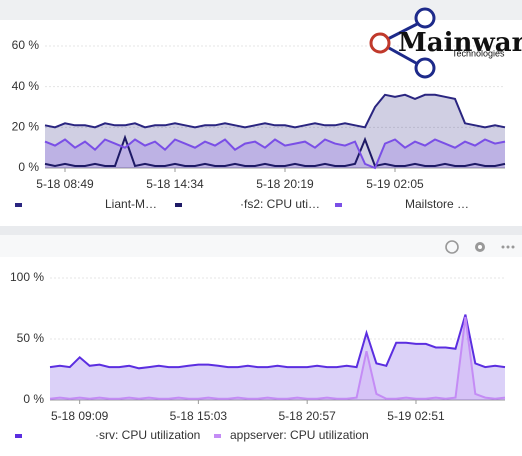 This screenshot has width=522, height=456. Describe the element at coordinates (26, 127) in the screenshot. I see `y-tick-label: 20 %` at that location.